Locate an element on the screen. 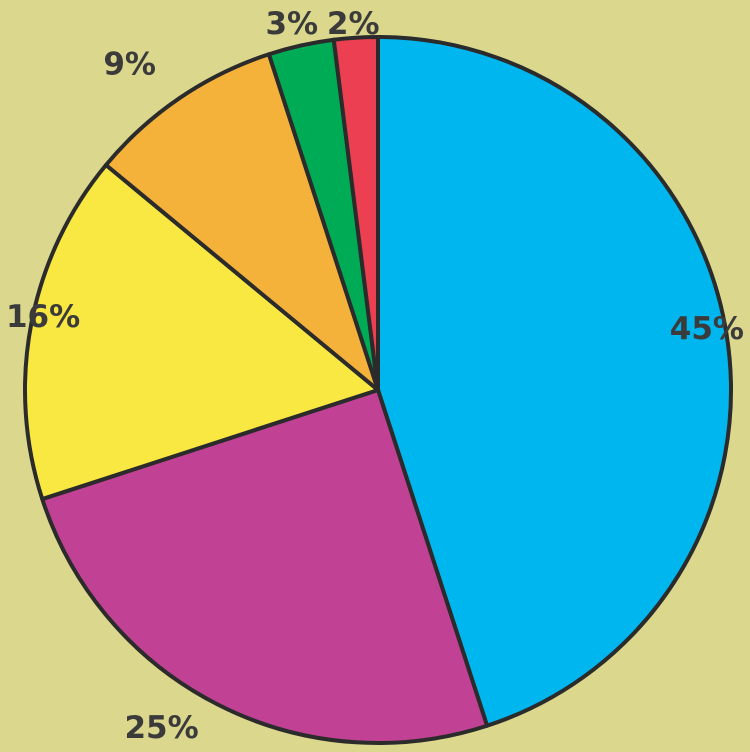  pie-label-3: 3% is located at coordinates (291, 24).